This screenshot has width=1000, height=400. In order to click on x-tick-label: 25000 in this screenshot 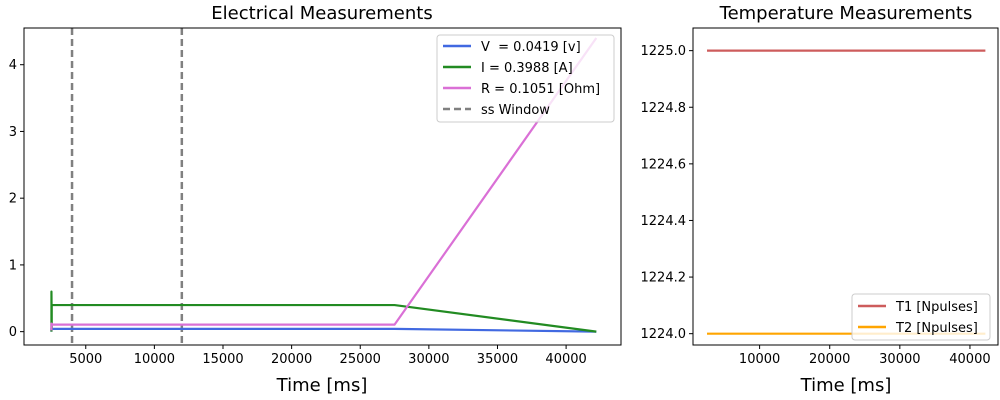, I will do `click(360, 359)`.